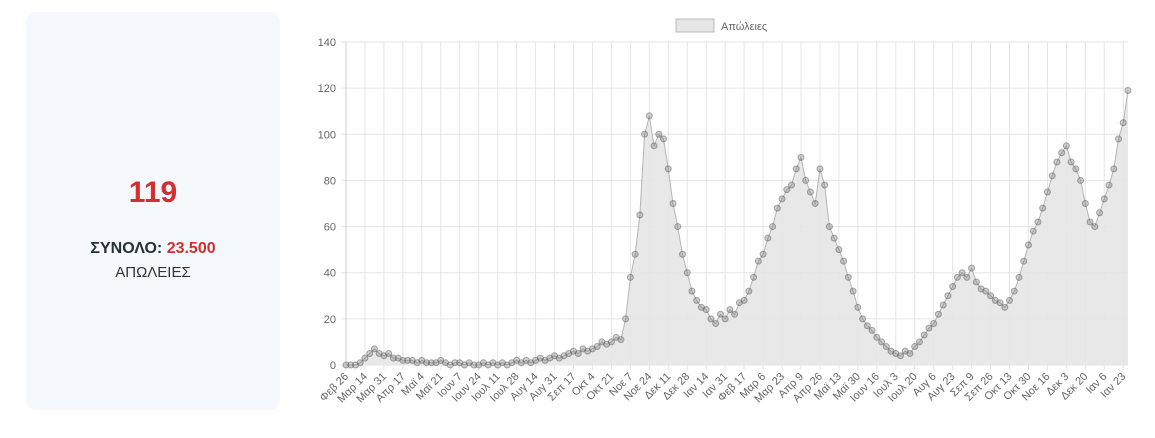  What do you see at coordinates (327, 135) in the screenshot?
I see `y-tick-label: 100` at bounding box center [327, 135].